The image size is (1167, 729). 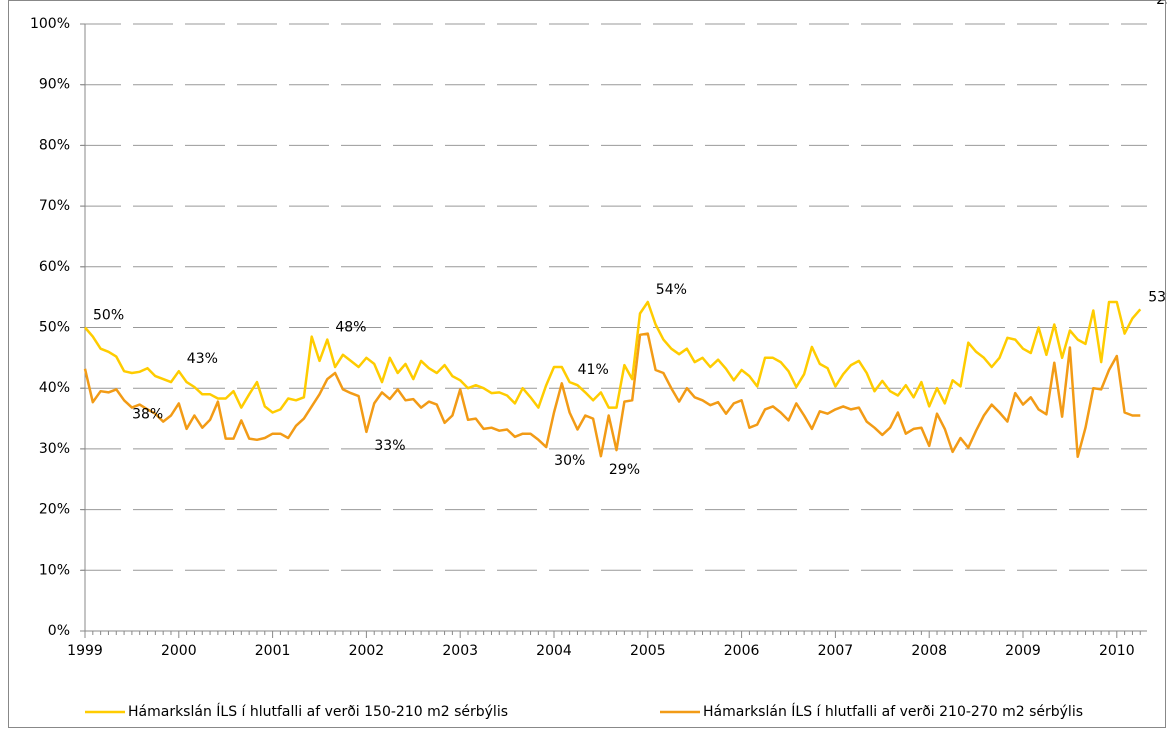 I want to click on x-tick-label: 2010, so click(x=1117, y=651).